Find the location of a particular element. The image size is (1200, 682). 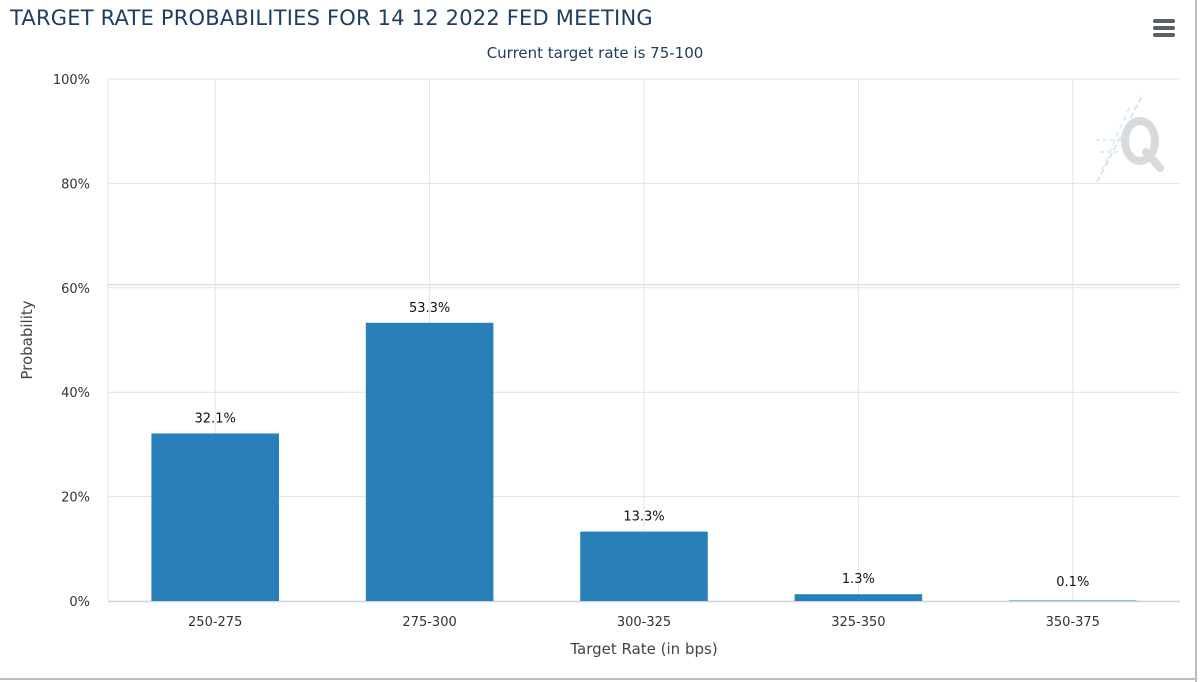

y-axis-title: Probability is located at coordinates (27, 339).